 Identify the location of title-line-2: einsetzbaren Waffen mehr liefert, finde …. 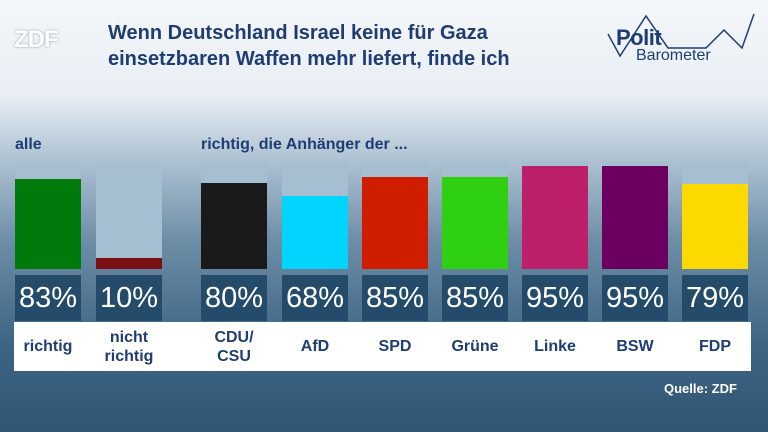
(309, 59).